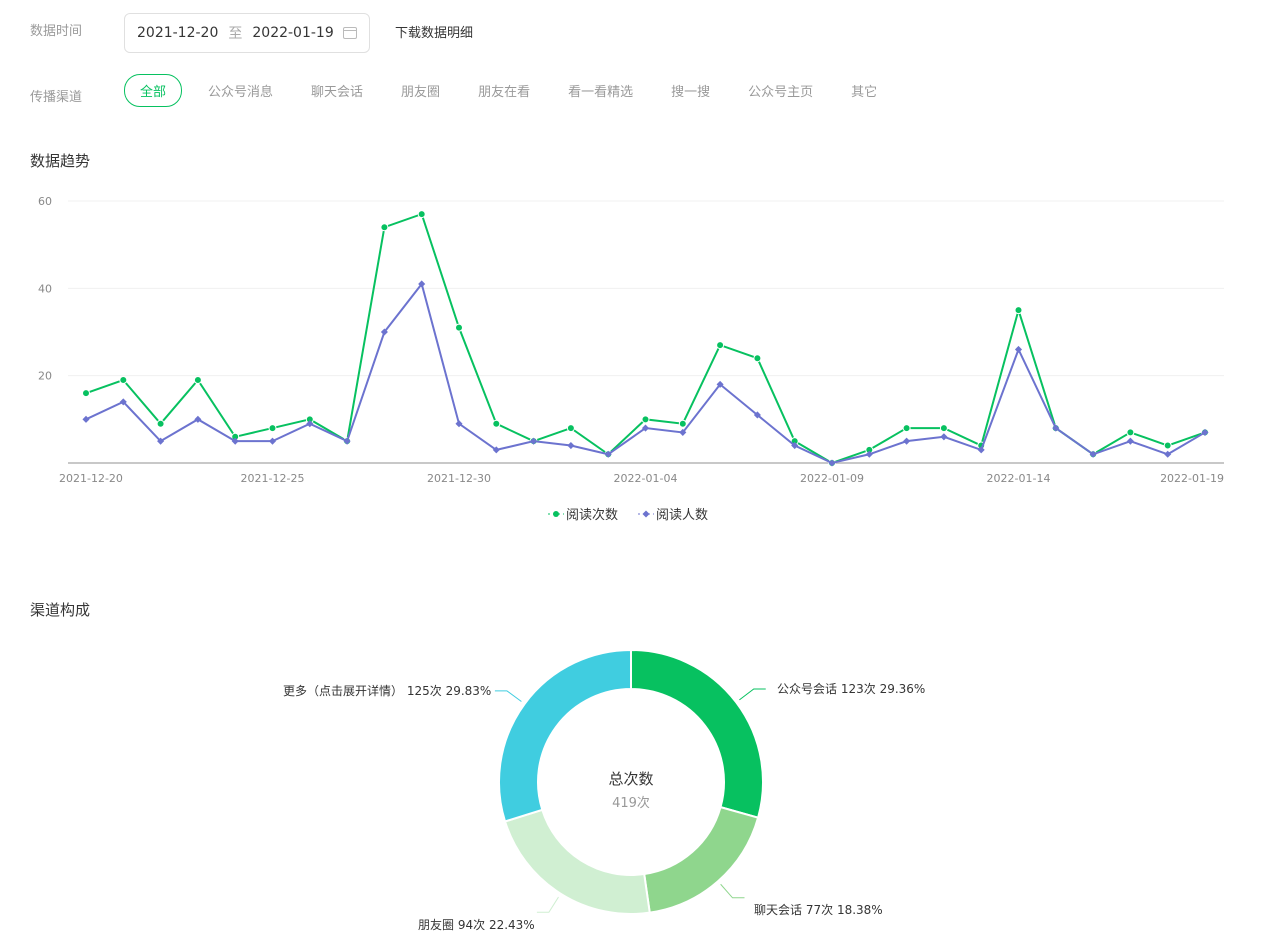 This screenshot has width=1264, height=933. I want to click on chart-legend: 阅读次数 阅读人数, so click(638, 513).